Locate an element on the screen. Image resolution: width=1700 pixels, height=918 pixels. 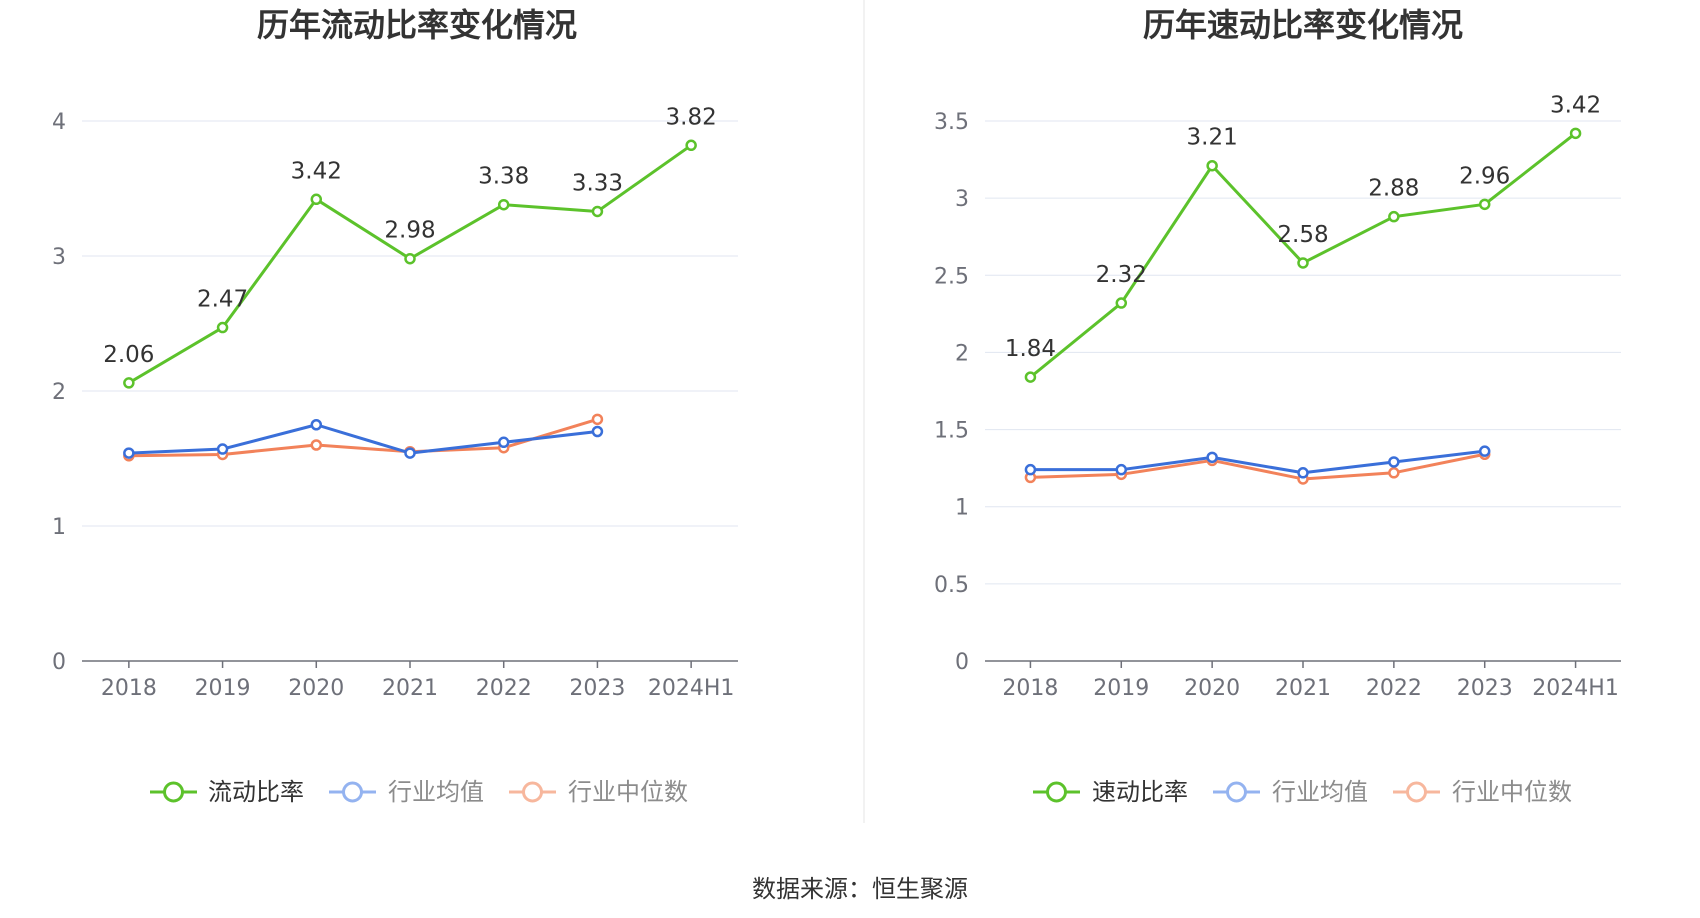
chart-title: 历年速动比率变化情况 is located at coordinates (1303, 25).